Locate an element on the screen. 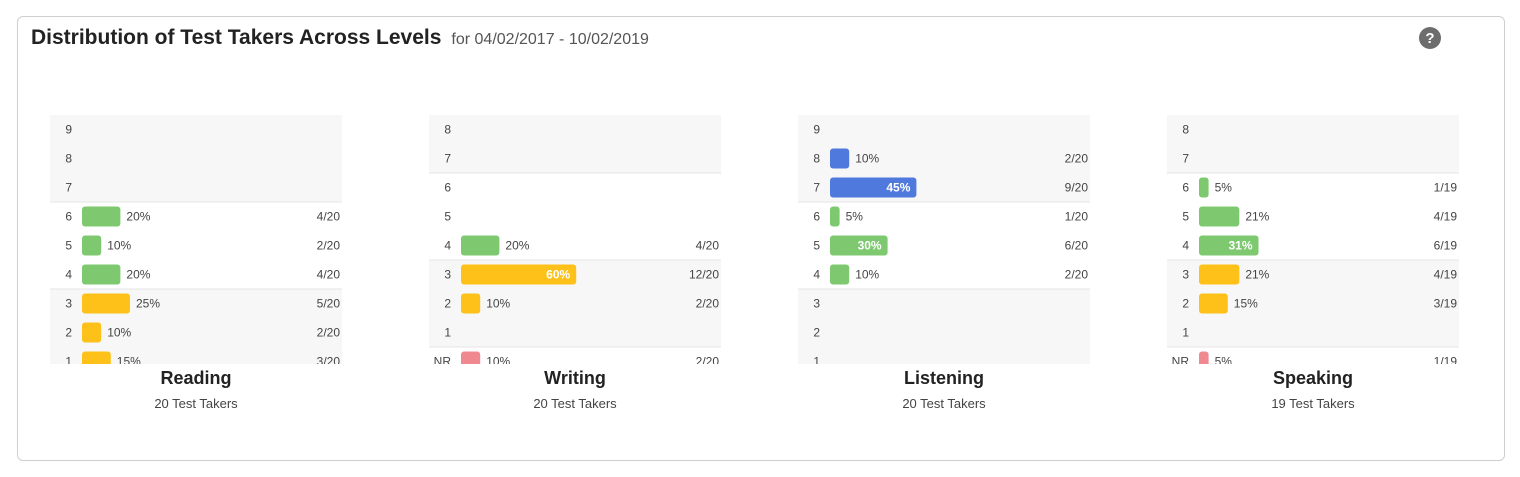 This screenshot has height=477, width=1520. question-circle-icon: ? is located at coordinates (1430, 38).